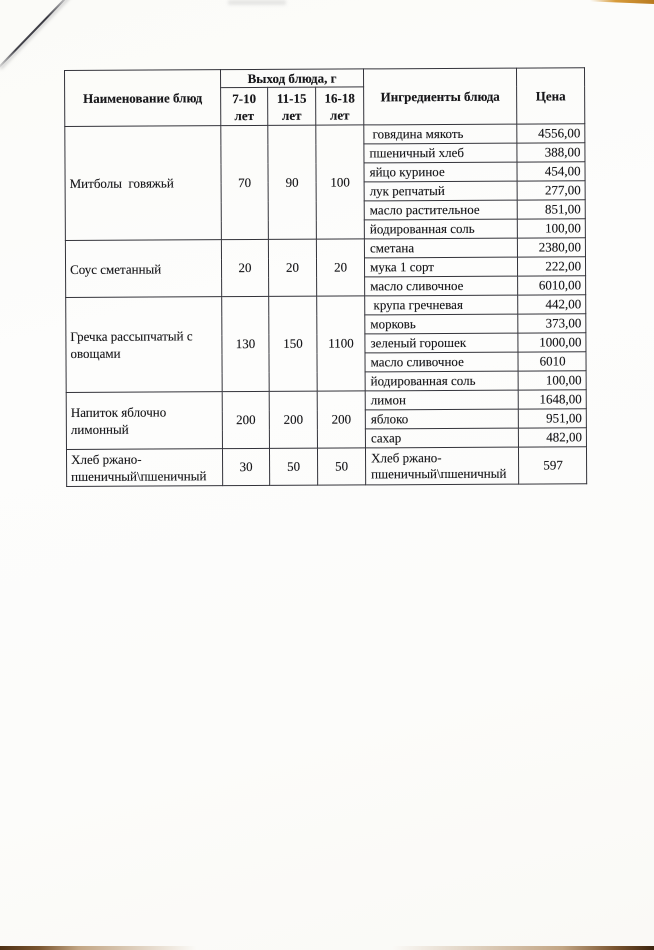  What do you see at coordinates (441, 172) in the screenshot?
I see `ingredient-cell: яйцо куриное` at bounding box center [441, 172].